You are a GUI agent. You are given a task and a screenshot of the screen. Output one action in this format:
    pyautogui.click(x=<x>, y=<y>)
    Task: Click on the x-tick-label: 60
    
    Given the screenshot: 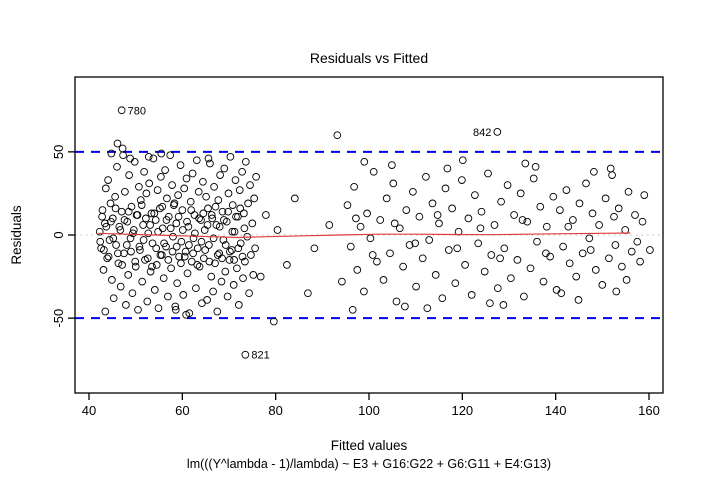 What is the action you would take?
    pyautogui.click(x=182, y=410)
    